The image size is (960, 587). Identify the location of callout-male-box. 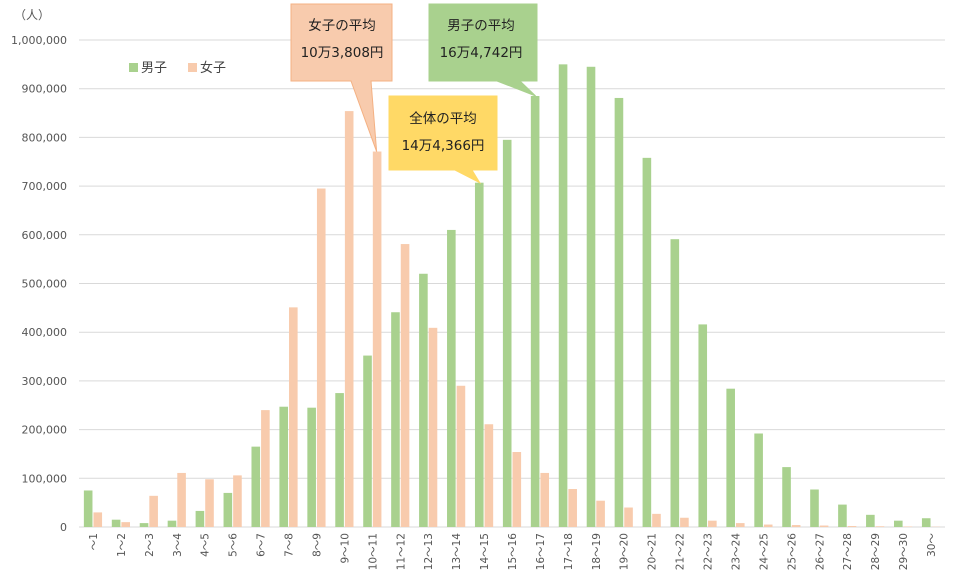
(483, 50).